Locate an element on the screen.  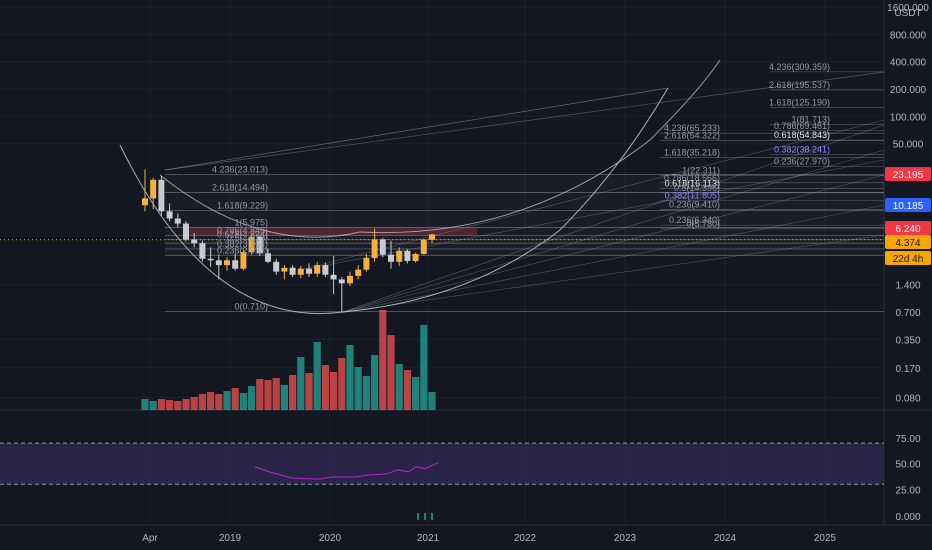
fib-level-label: 2.618(14.494) is located at coordinates (240, 188).